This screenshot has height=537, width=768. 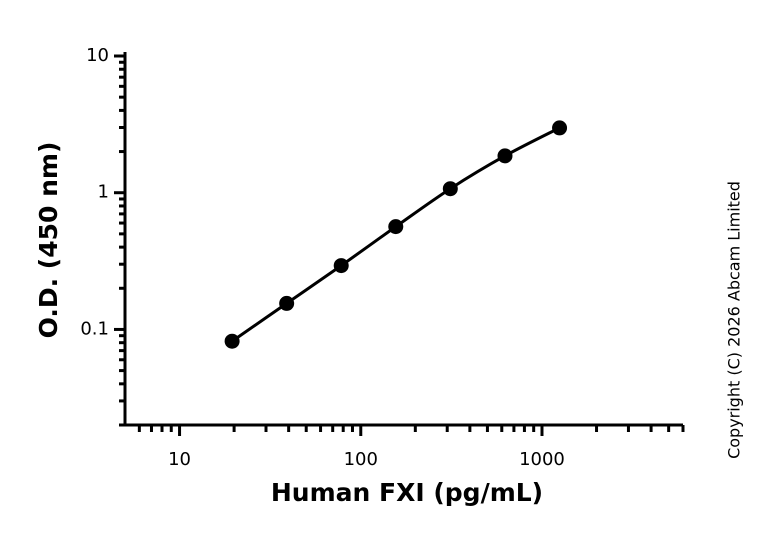 What do you see at coordinates (97, 55) in the screenshot?
I see `y-tick-label: 10` at bounding box center [97, 55].